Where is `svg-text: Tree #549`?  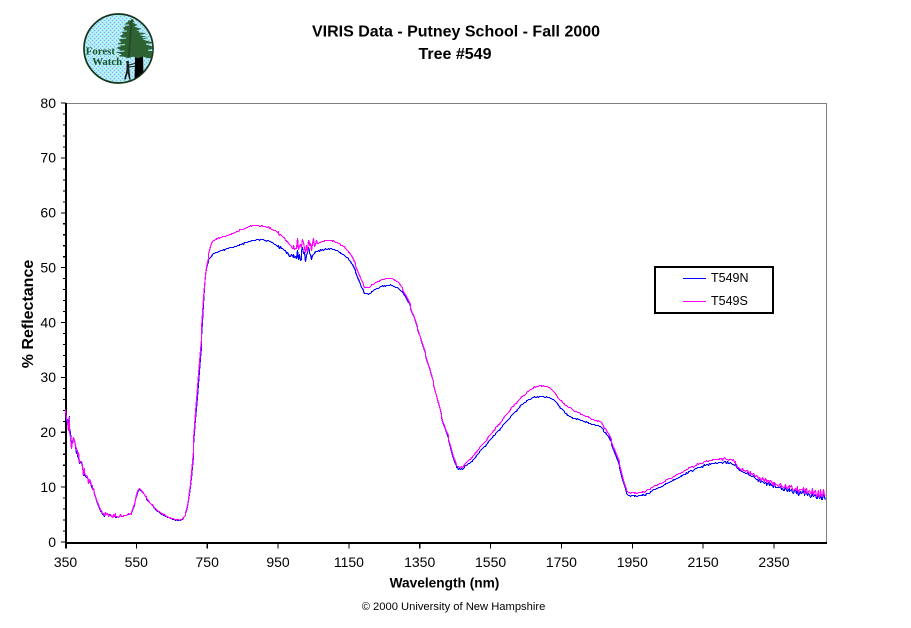 svg-text: Tree #549 is located at coordinates (455, 54).